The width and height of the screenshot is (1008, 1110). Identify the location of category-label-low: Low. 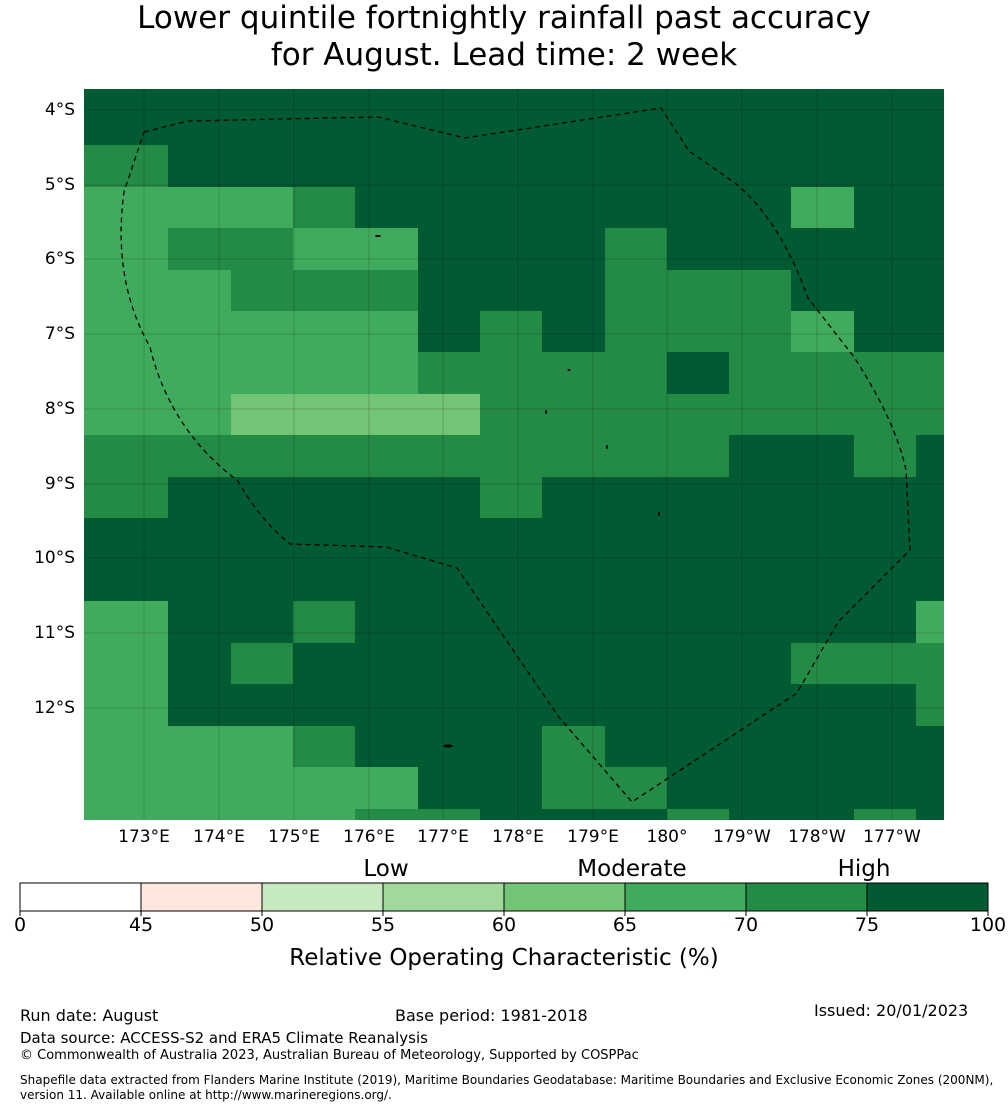
(386, 869).